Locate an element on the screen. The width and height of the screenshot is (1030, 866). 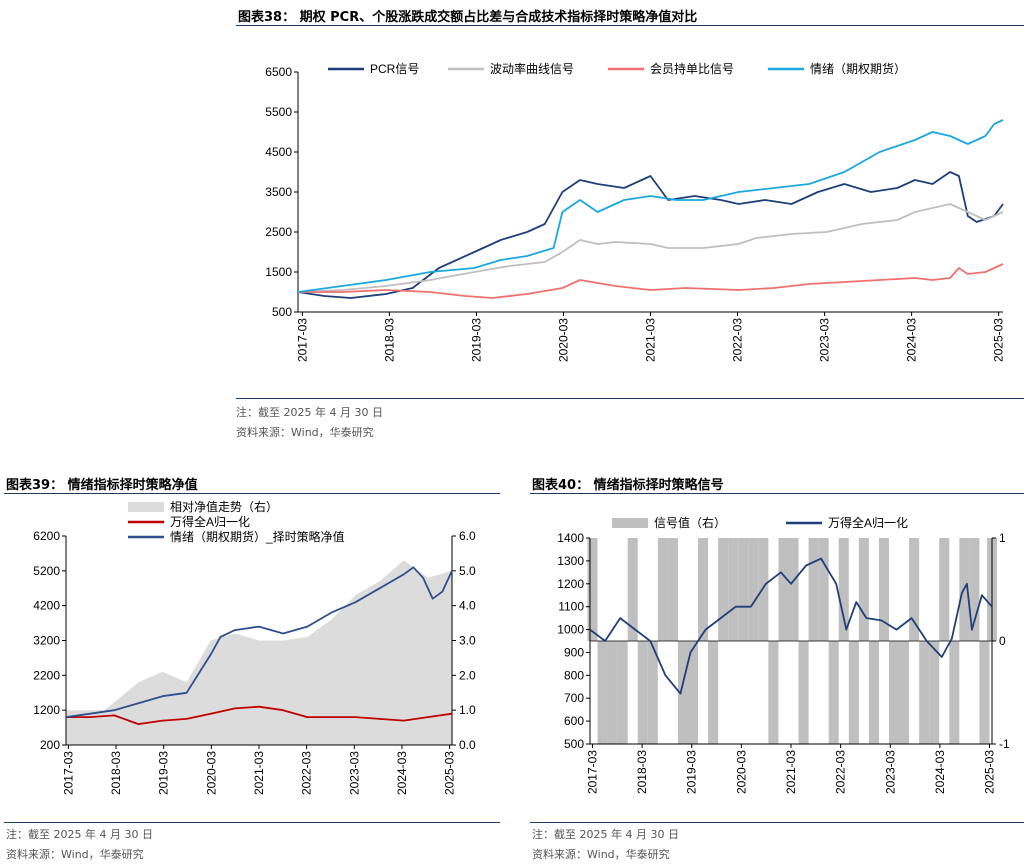
fig38-title: 图表38： 期权 PCR、个股涨跌成交额占比差与合成技术指标择时策略净值对比 is located at coordinates (468, 17).